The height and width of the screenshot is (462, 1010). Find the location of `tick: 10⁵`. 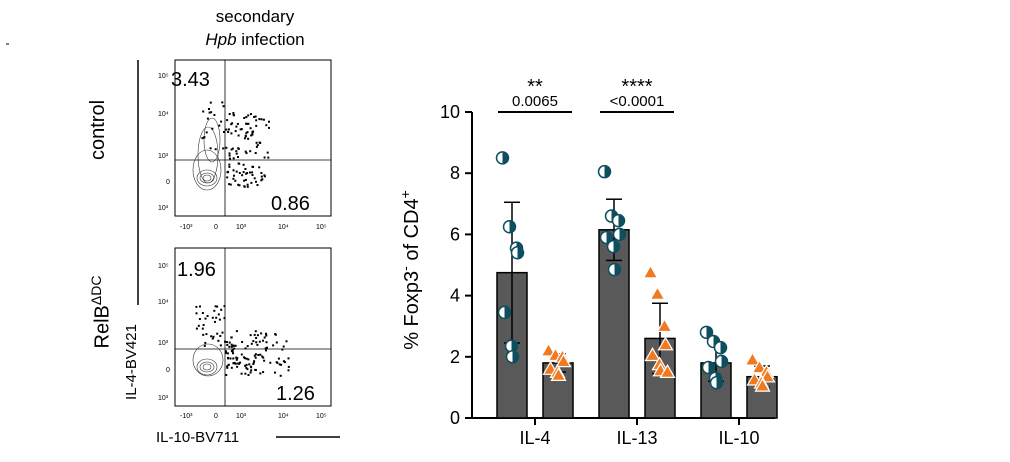

tick: 10⁵ is located at coordinates (163, 76).